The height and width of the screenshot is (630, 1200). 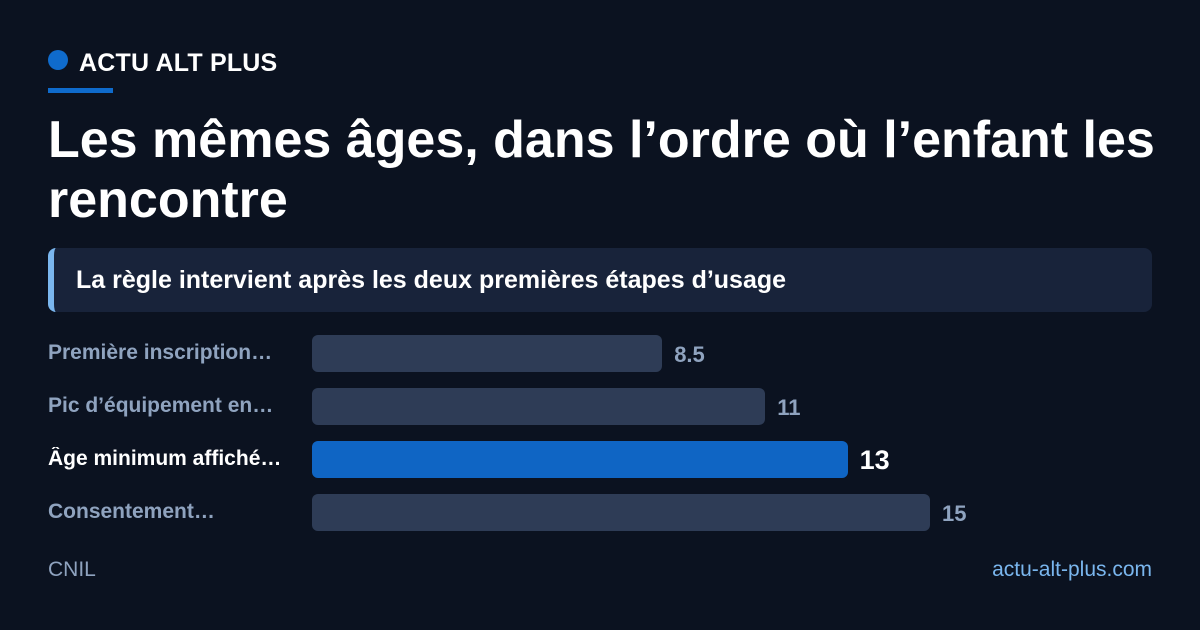 I want to click on site-link: actu-alt-plus.com, so click(x=1072, y=569).